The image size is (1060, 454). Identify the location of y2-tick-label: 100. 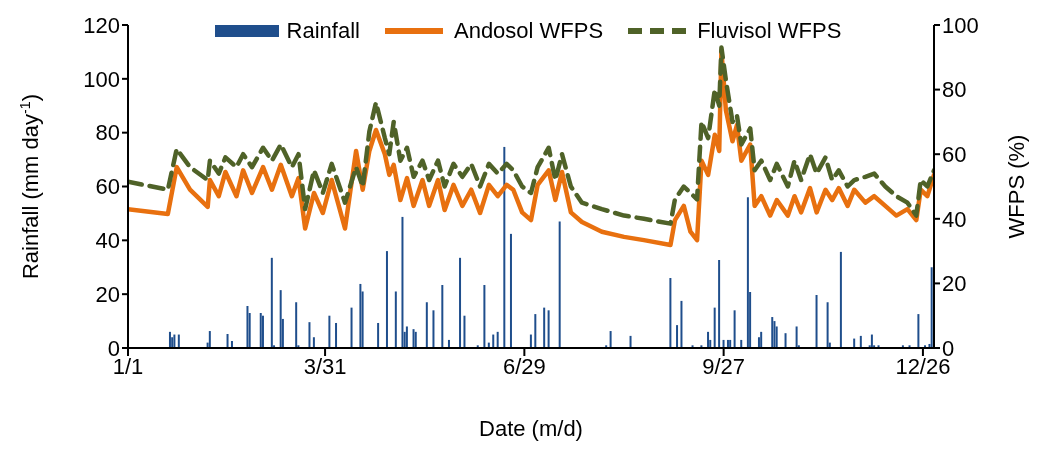
(960, 25).